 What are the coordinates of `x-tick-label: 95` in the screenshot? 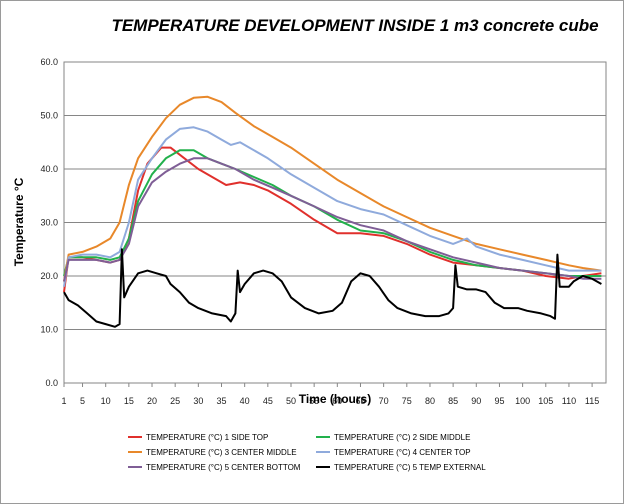 It's located at (499, 401).